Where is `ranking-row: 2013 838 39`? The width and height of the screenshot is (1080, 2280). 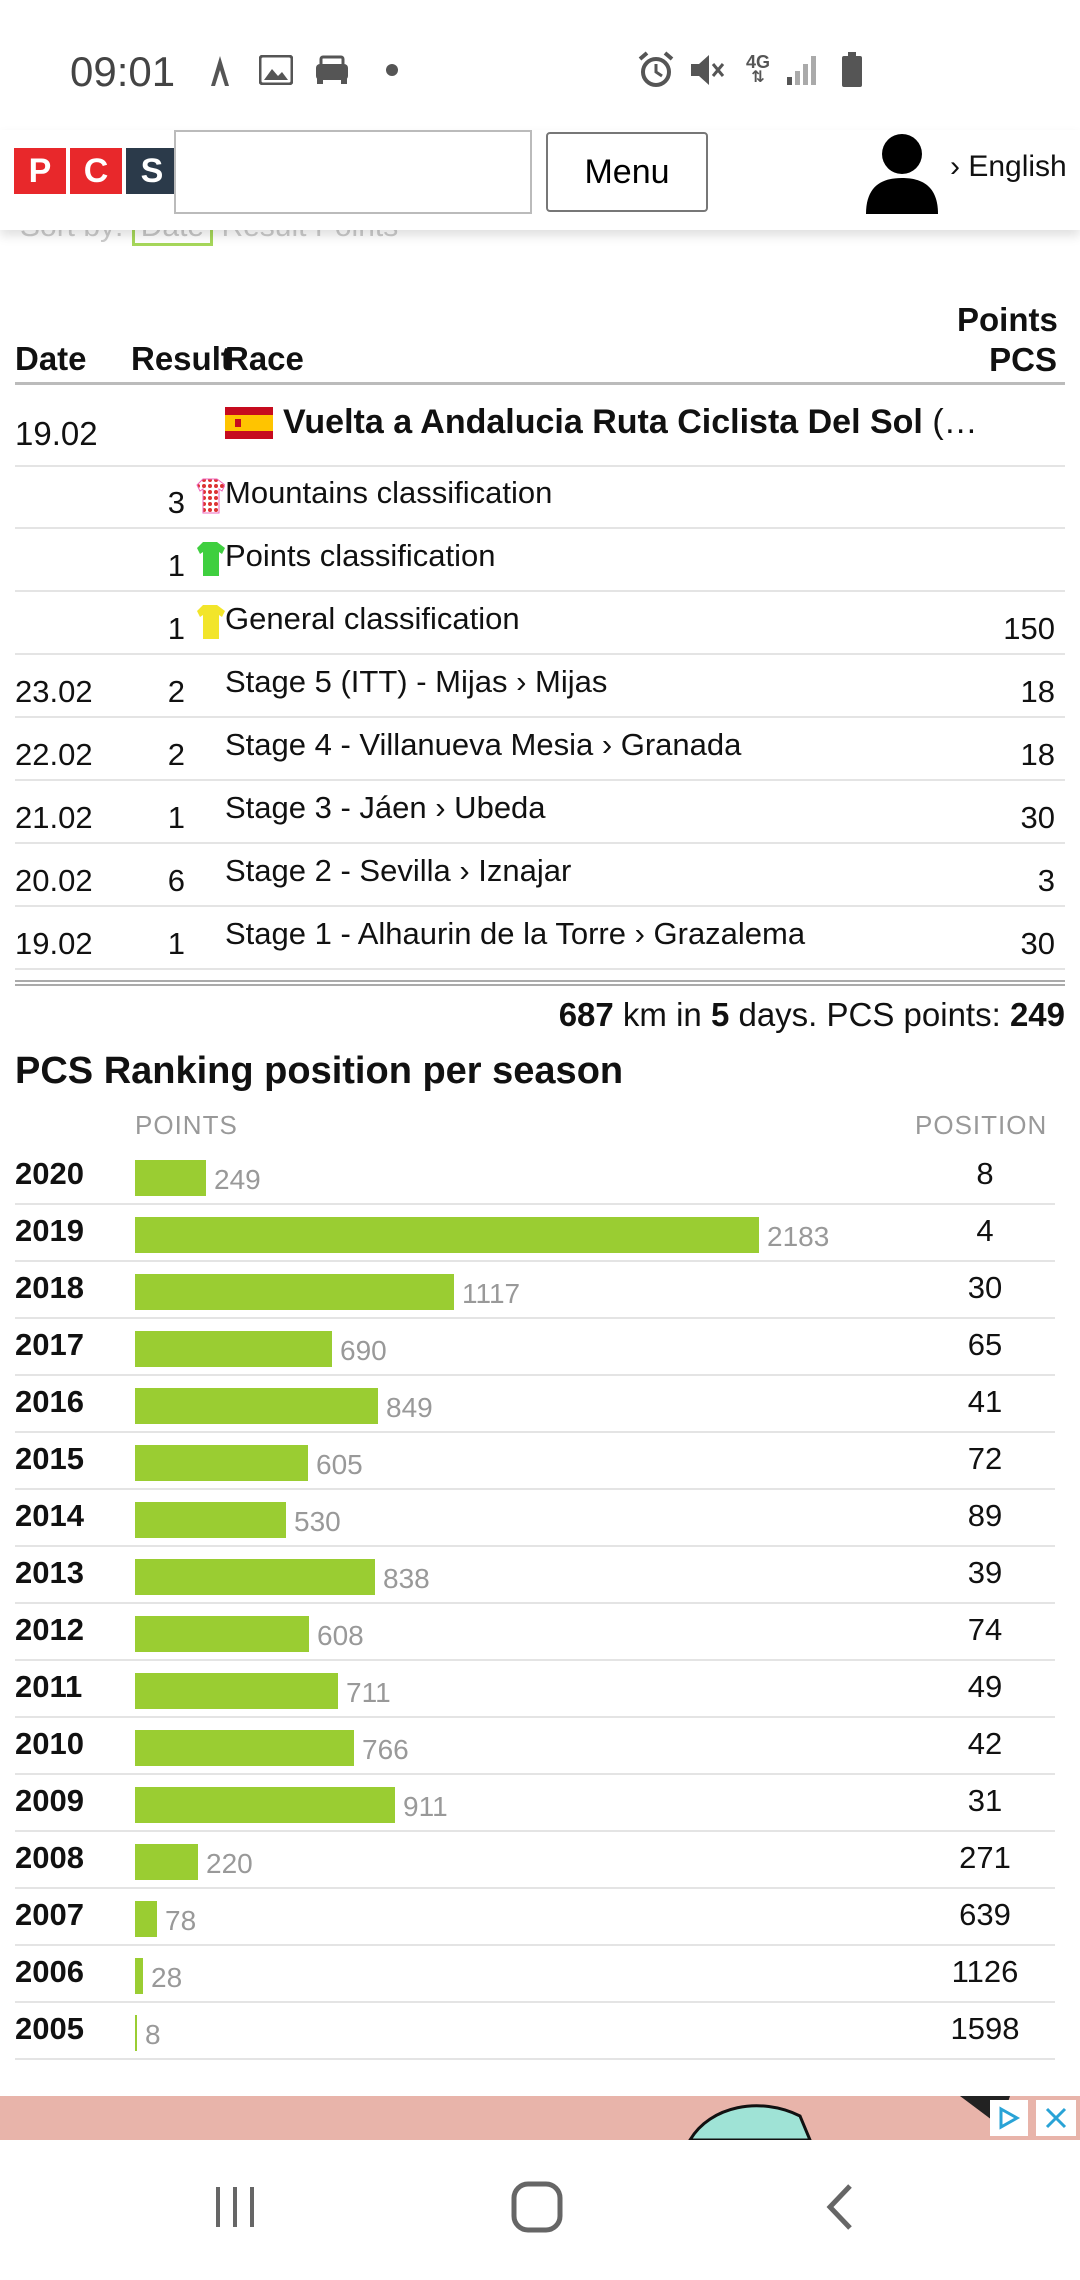
ranking-row: 2013 838 39 is located at coordinates (535, 1574).